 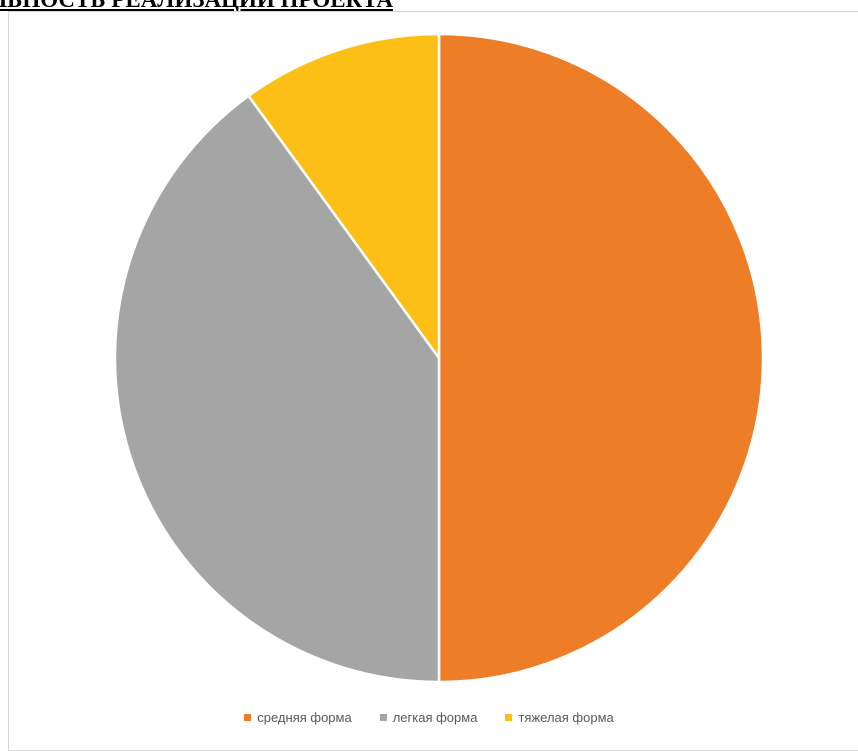 What do you see at coordinates (429, 6) in the screenshot?
I see `document-heading: ЛЬНОСТЬ РЕАЛИЗАЦИИ ПРОЕКТА` at bounding box center [429, 6].